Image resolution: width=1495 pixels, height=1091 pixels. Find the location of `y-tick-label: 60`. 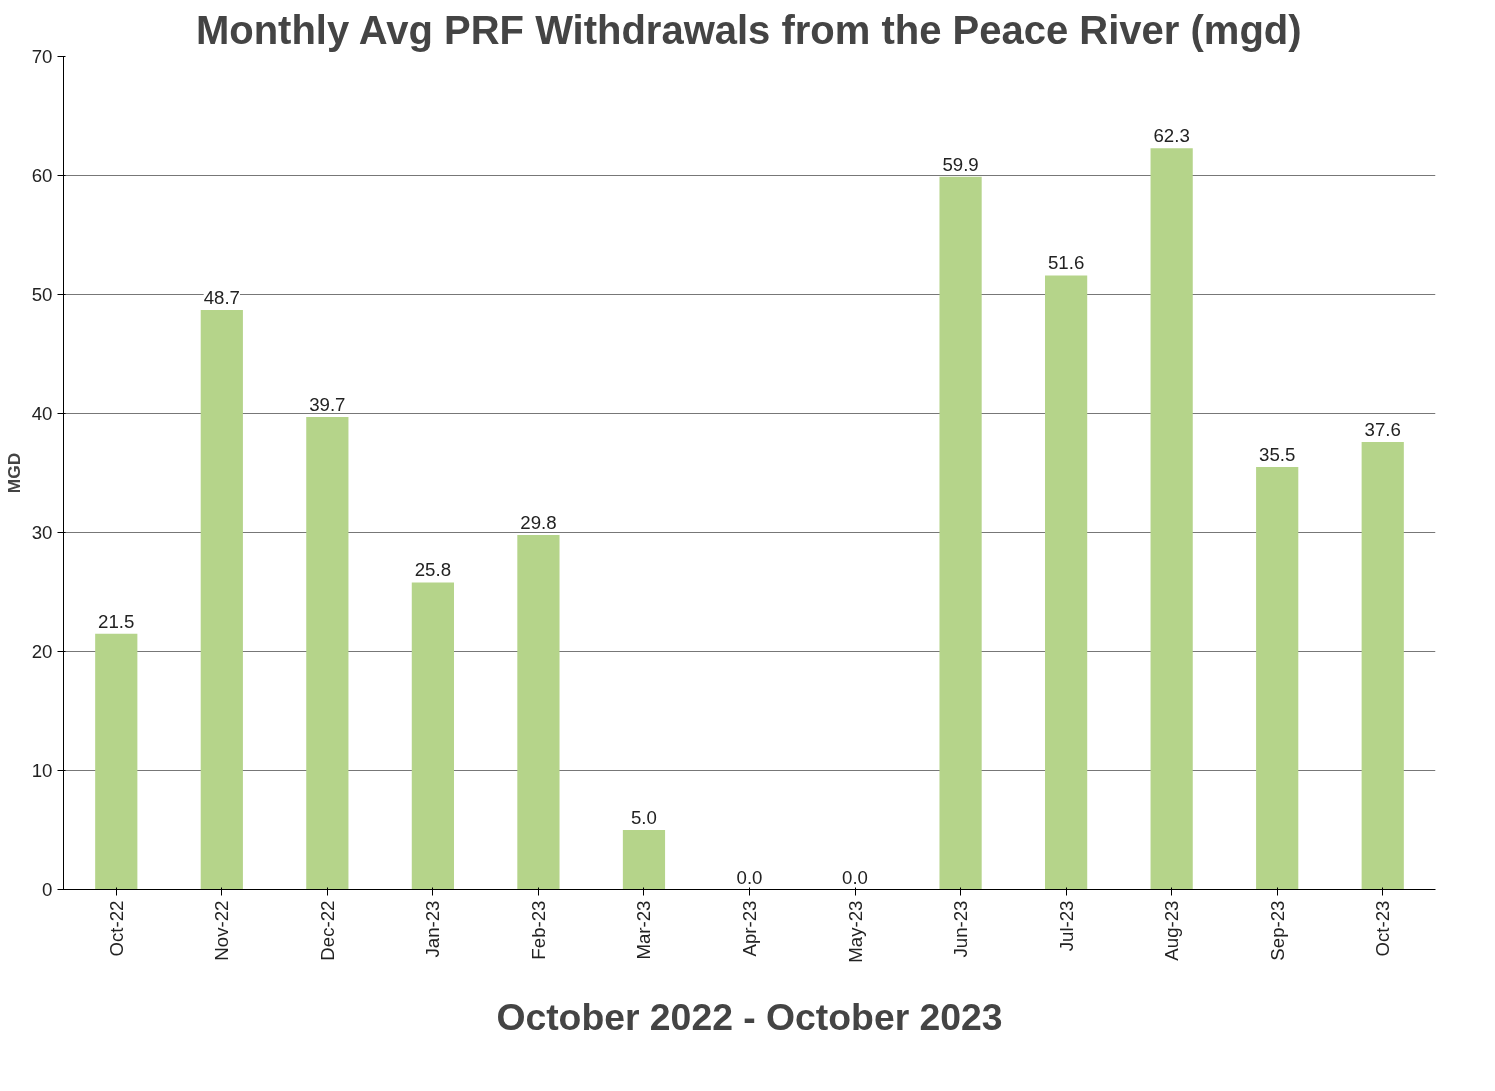

y-tick-label: 60 is located at coordinates (42, 175).